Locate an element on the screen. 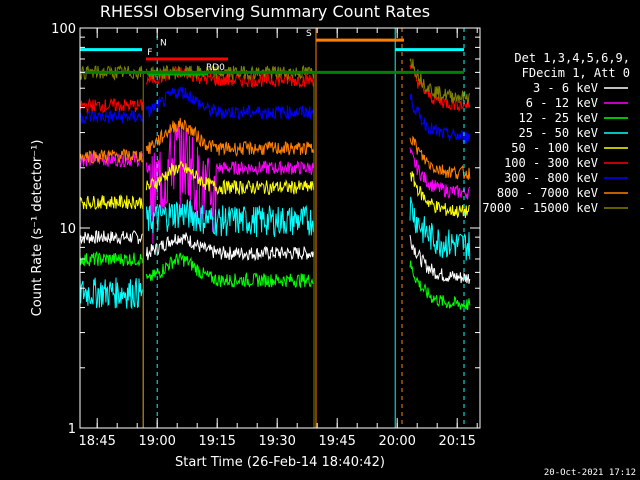 The image size is (640, 480). x-axis-label: Start Time (26-Feb-14 18:40:42) is located at coordinates (280, 462).